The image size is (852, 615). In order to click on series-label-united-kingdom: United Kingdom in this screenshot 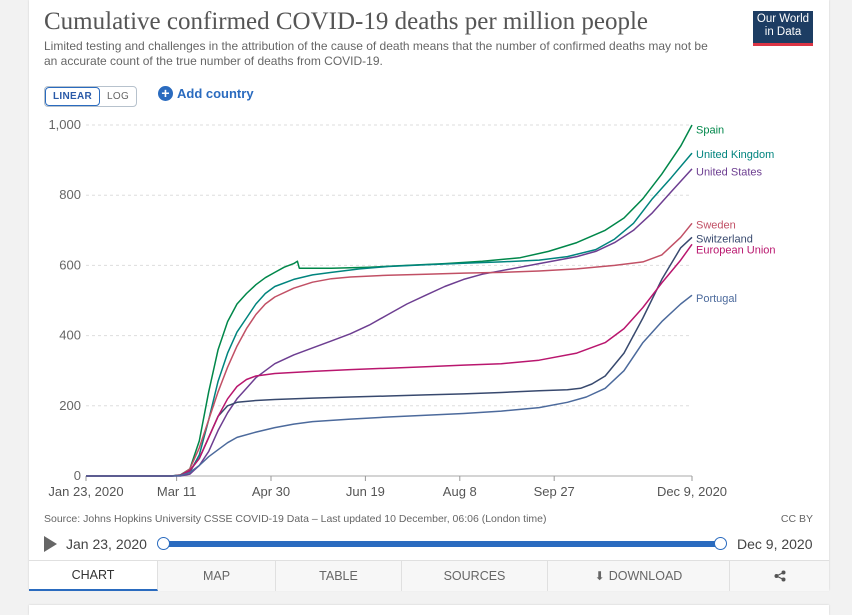, I will do `click(735, 155)`.